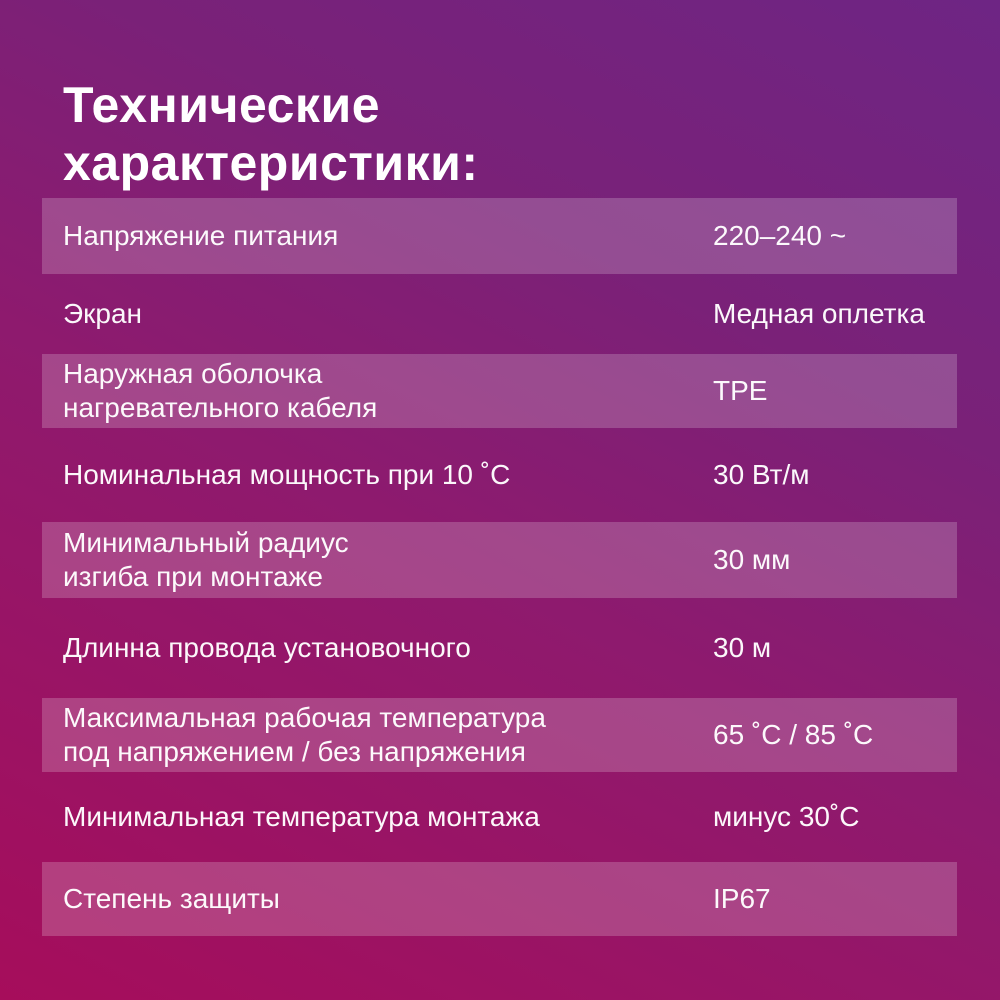 This screenshot has width=1000, height=1000. Describe the element at coordinates (742, 647) in the screenshot. I see `spec-value: 30 м` at that location.